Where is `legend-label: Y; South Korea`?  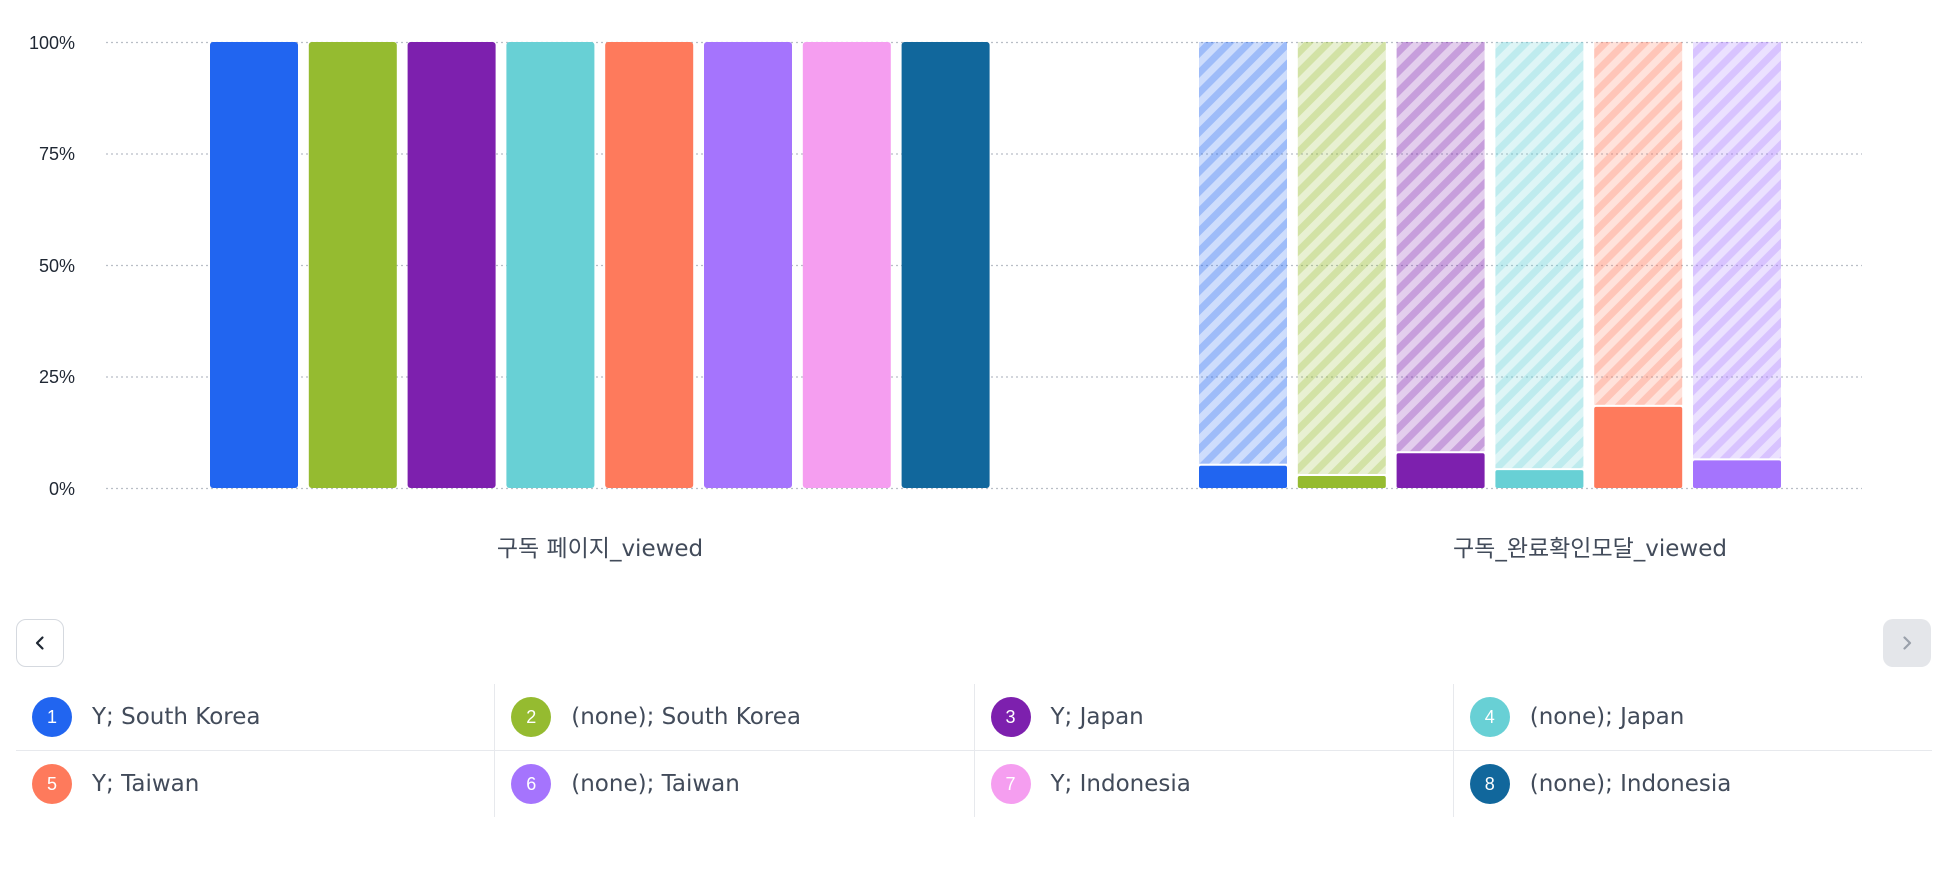
legend-label: Y; South Korea is located at coordinates (176, 717).